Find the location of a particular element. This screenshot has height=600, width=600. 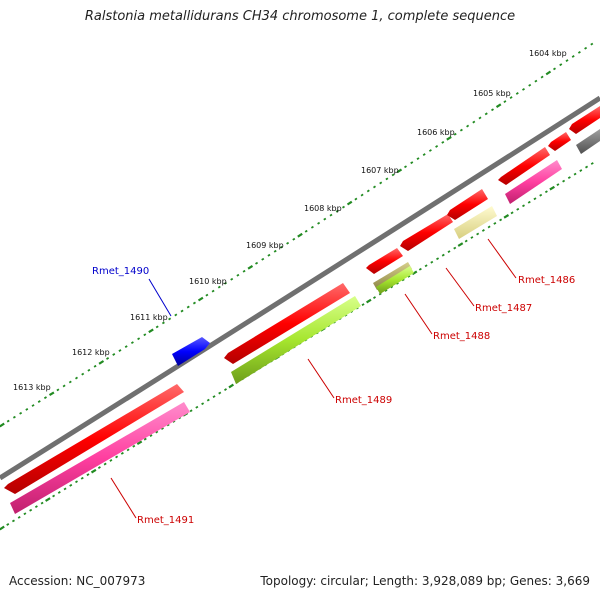

gene-label: Rmet_1491 is located at coordinates (165, 520).